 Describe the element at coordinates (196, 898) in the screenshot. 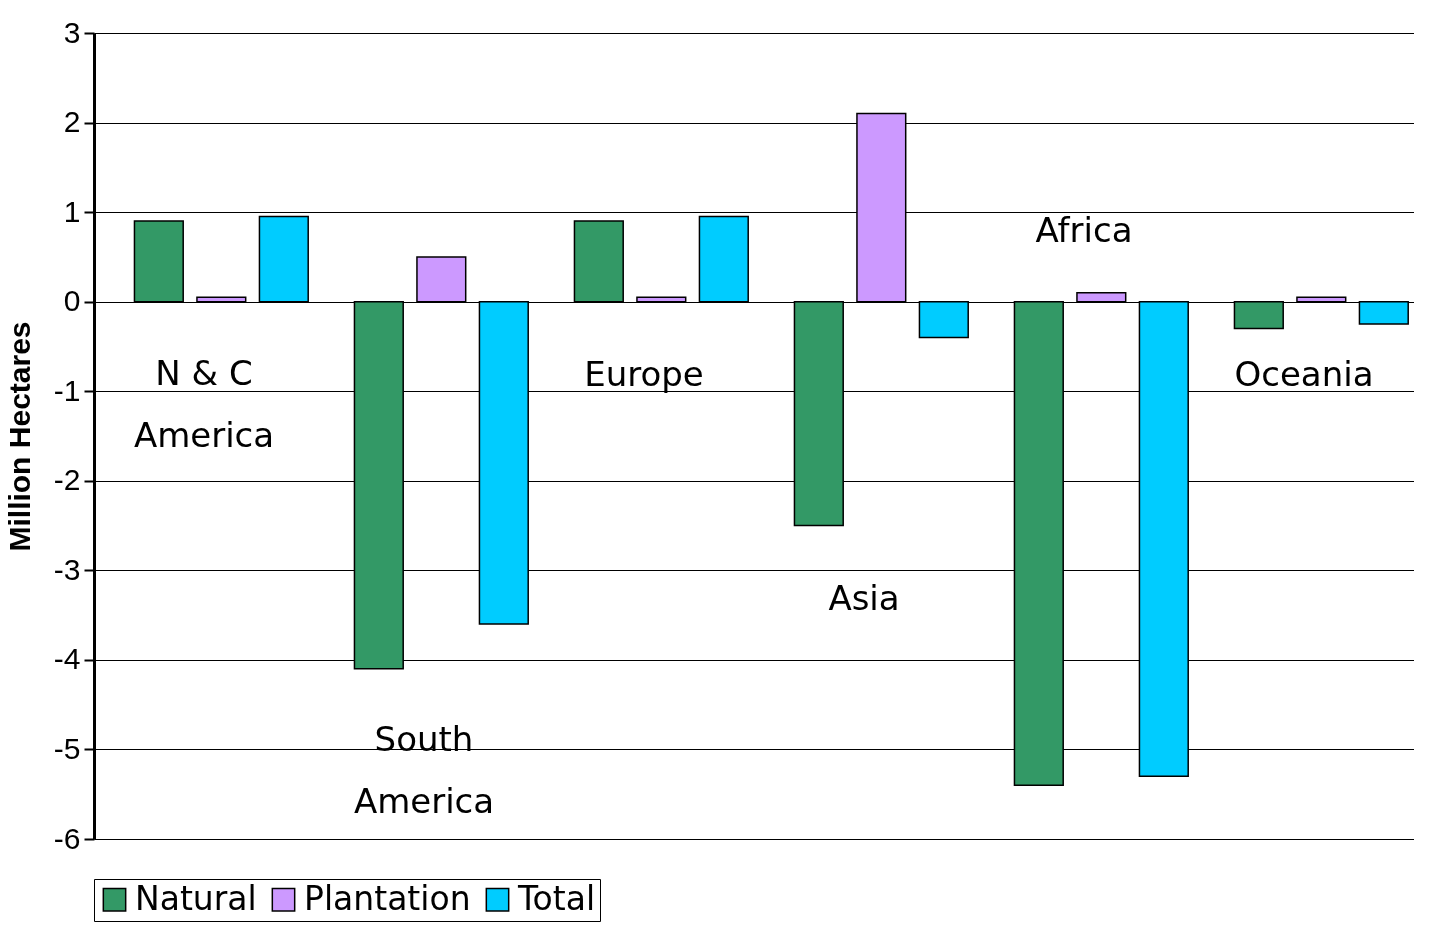

I see `legend-label: Natural` at that location.